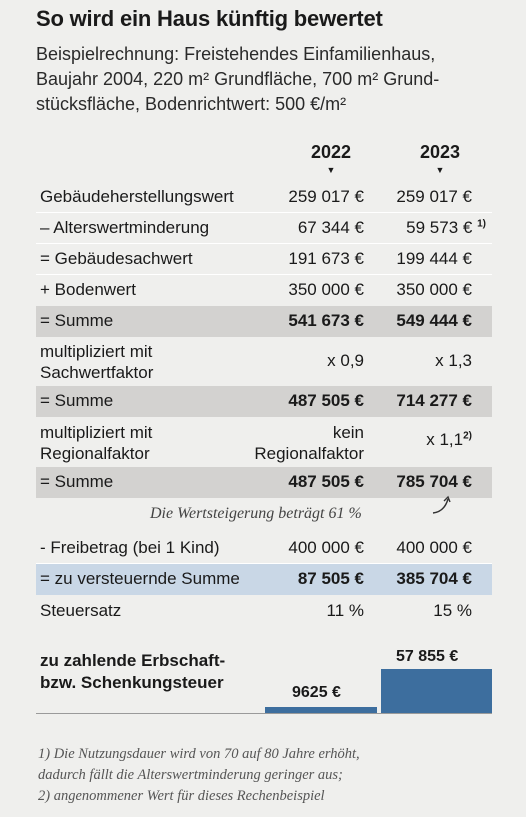  I want to click on value-text: 59 573 €, so click(439, 227).